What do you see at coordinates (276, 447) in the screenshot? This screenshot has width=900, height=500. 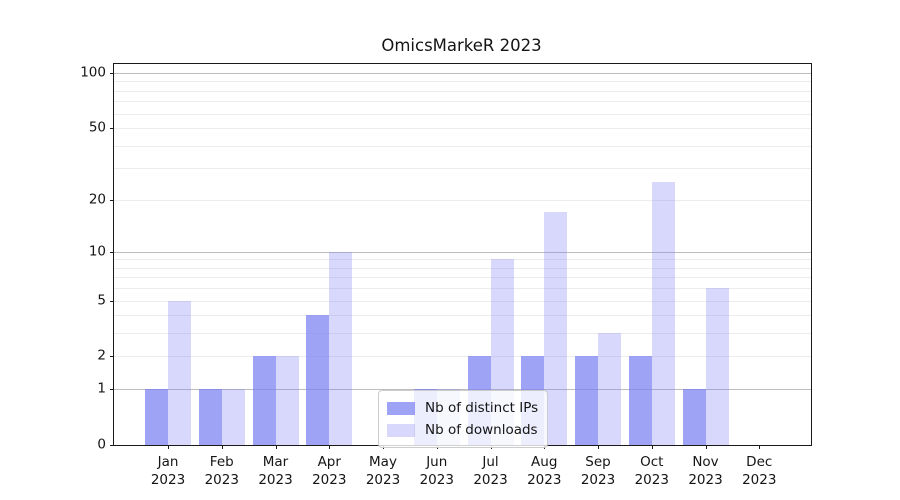 I see `x-tick-mar` at bounding box center [276, 447].